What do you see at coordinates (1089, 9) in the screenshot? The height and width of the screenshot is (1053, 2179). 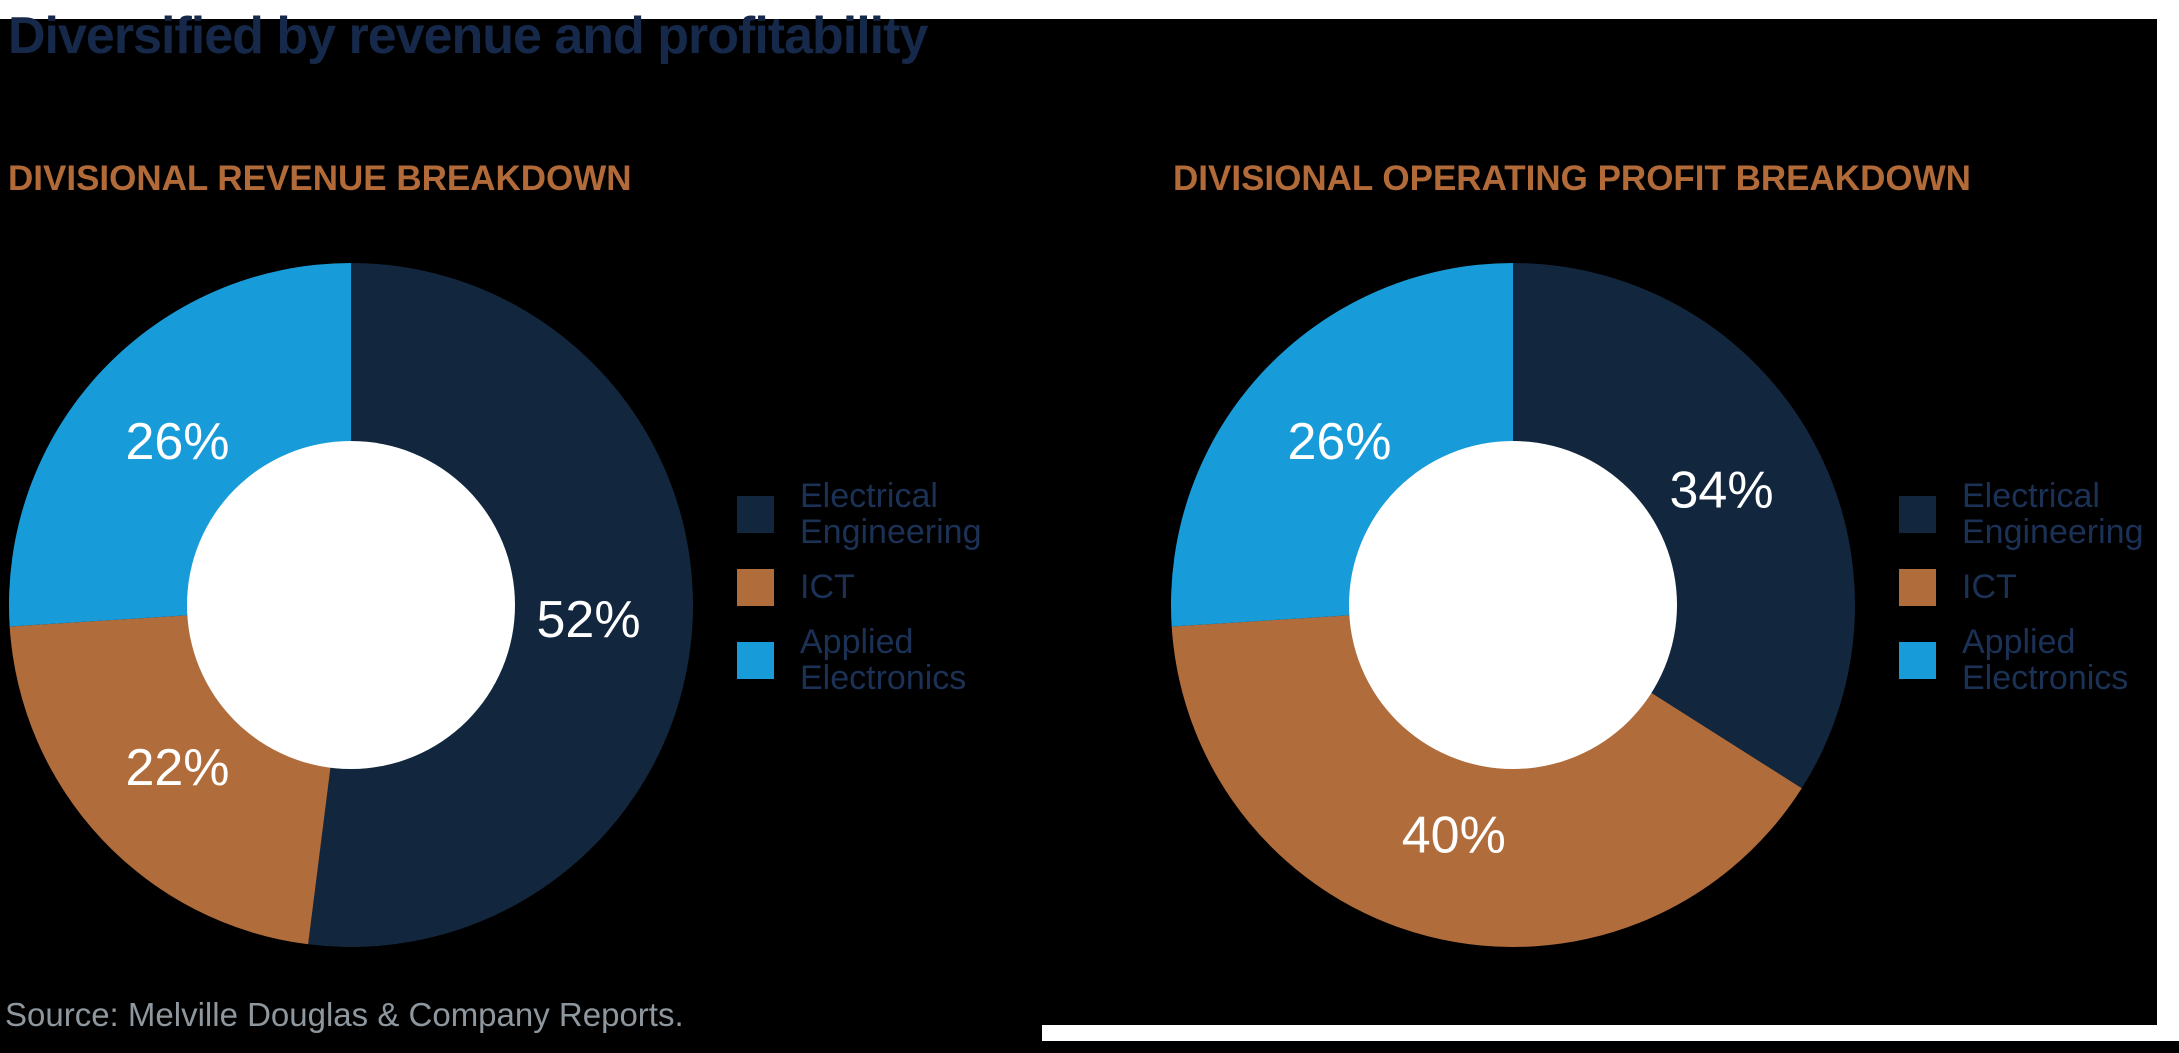 I see `top-margin-strip` at bounding box center [1089, 9].